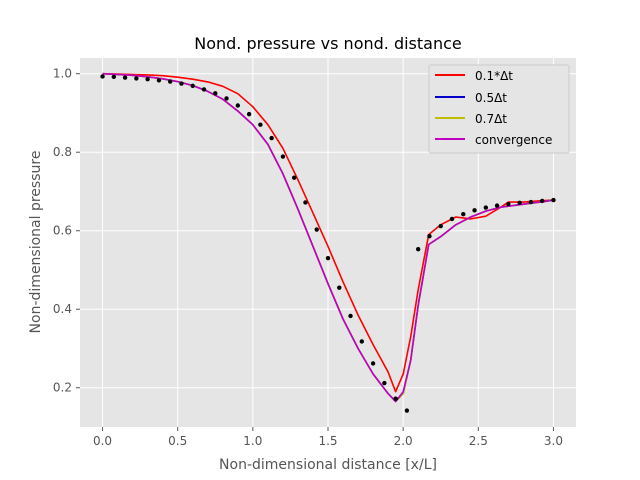 The width and height of the screenshot is (640, 480). What do you see at coordinates (177, 441) in the screenshot?
I see `x-tick-label: 0.5` at bounding box center [177, 441].